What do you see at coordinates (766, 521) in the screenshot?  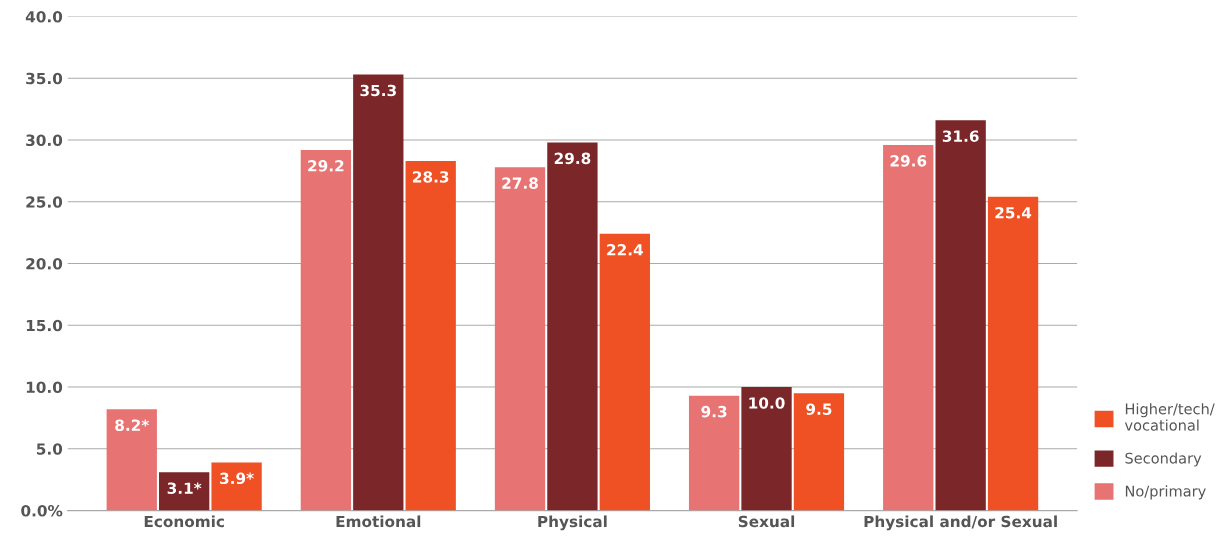 I see `x-tick-label: Sexual` at bounding box center [766, 521].